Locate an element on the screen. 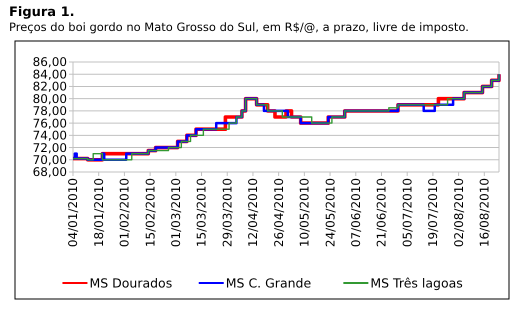  x-tick-label: 16/08/2010 is located at coordinates (485, 213).